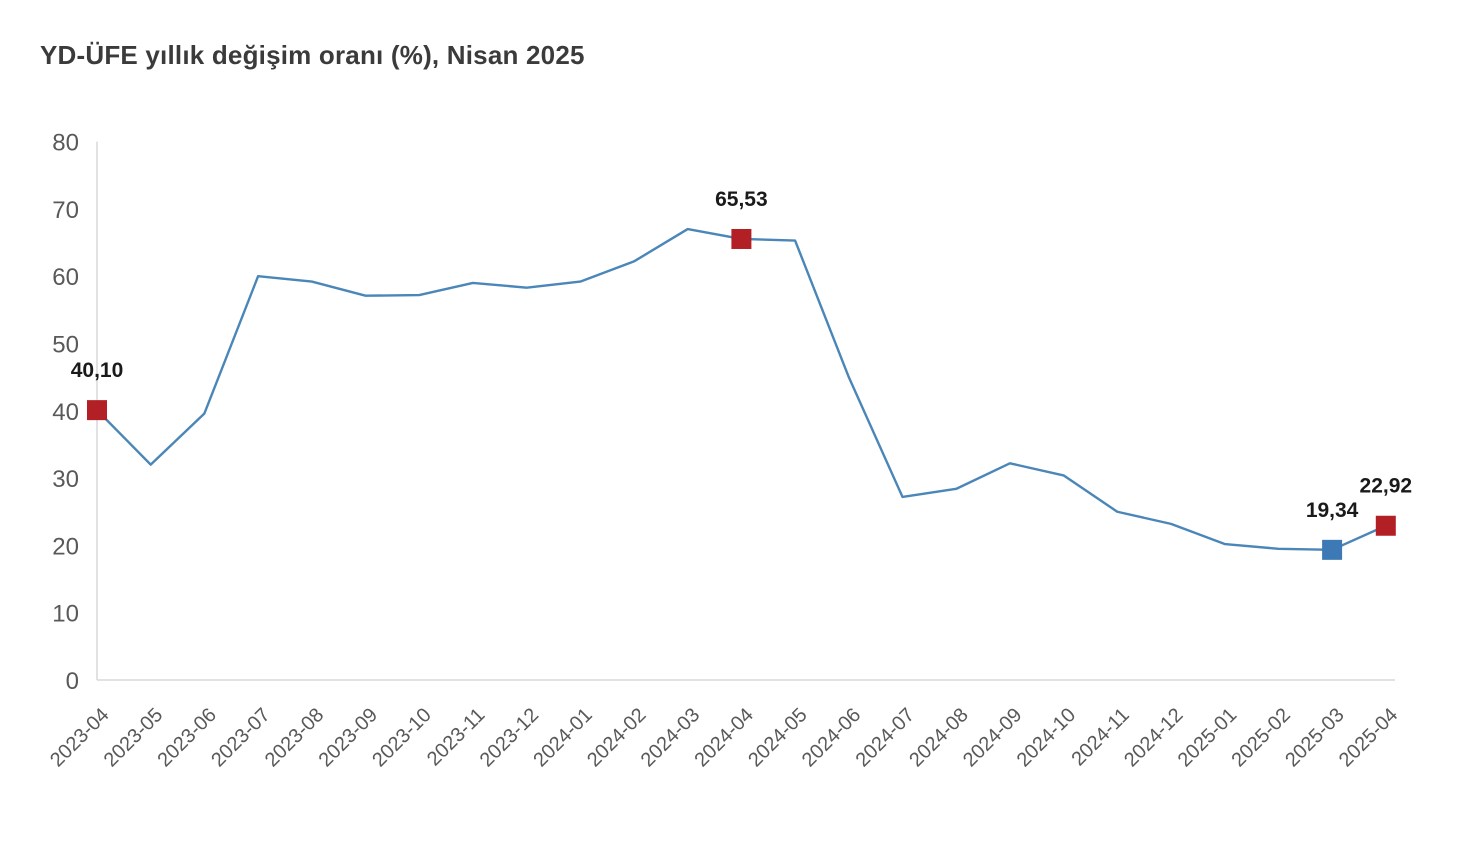 The height and width of the screenshot is (847, 1457). What do you see at coordinates (885, 737) in the screenshot?
I see `x-tick-label: 2024-07` at bounding box center [885, 737].